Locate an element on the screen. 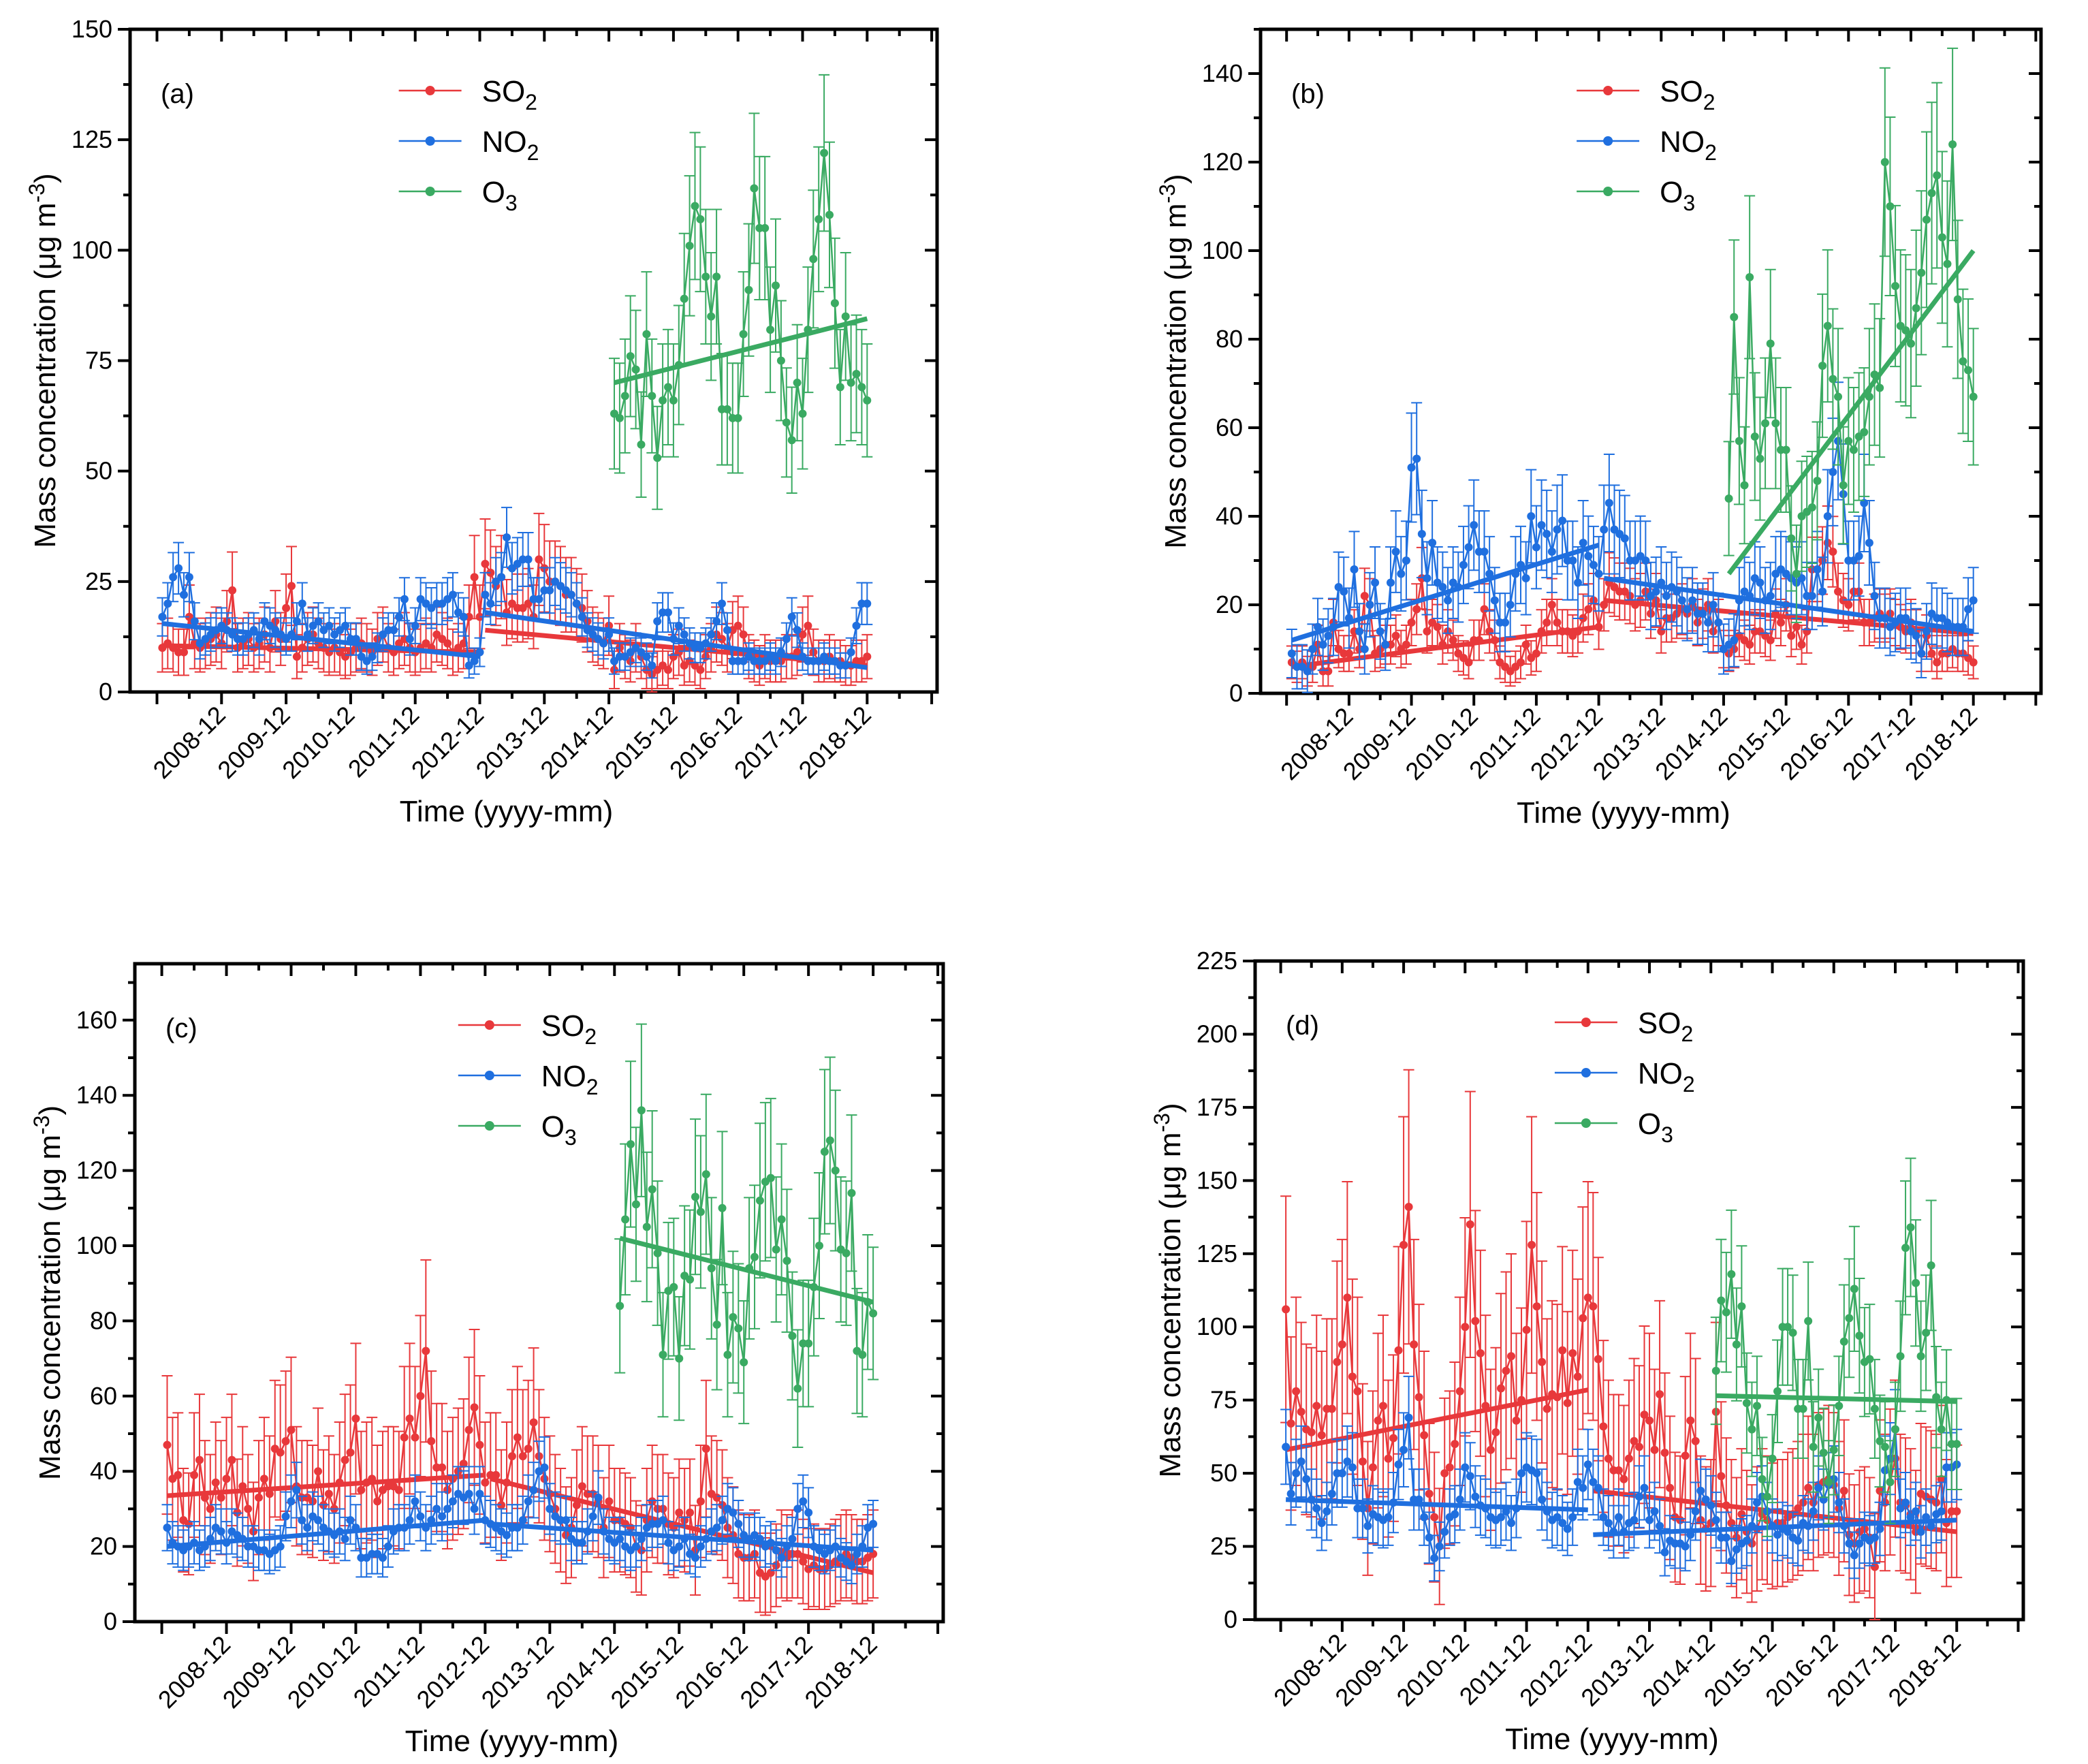 This screenshot has height=1764, width=2088. x-tick-label: 2014-12 is located at coordinates (582, 1672).